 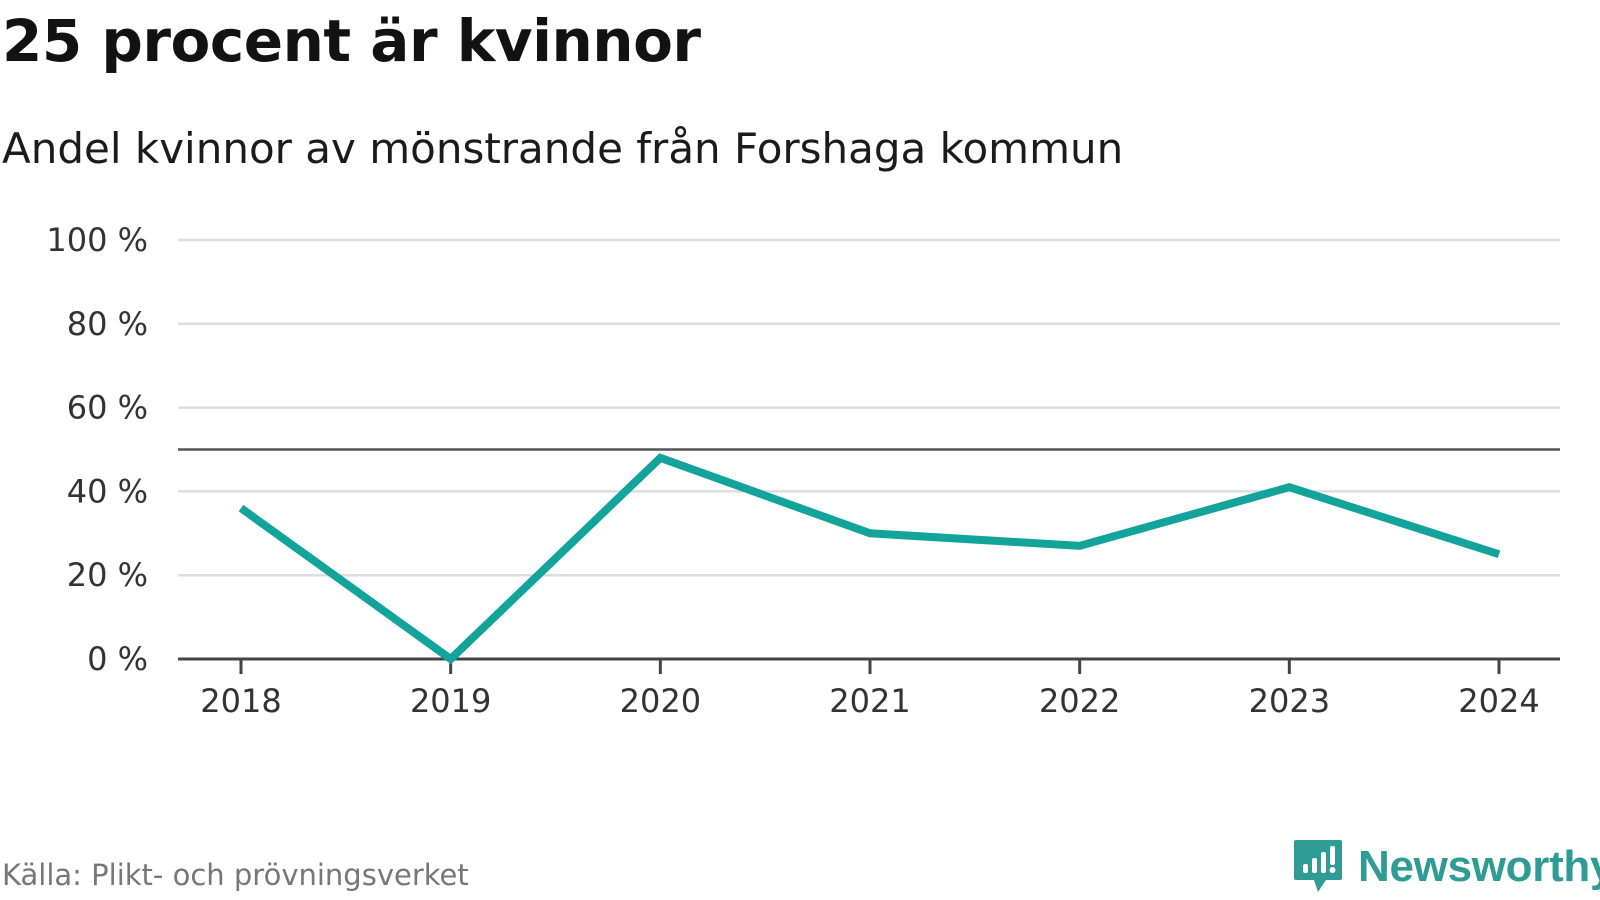 I want to click on brand-logo: Newsworthy, so click(x=1446, y=867).